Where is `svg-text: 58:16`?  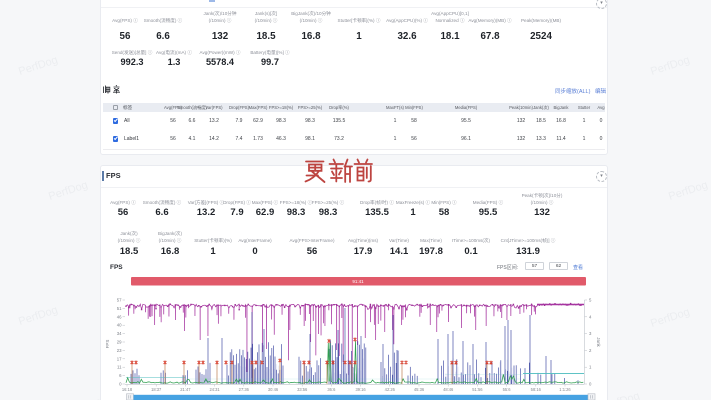
svg-text: 58:16 is located at coordinates (536, 389).